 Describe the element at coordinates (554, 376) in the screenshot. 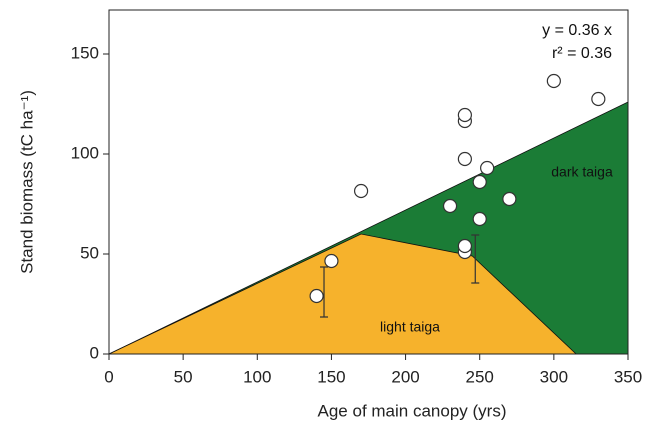

I see `x-tick-label: 300` at that location.